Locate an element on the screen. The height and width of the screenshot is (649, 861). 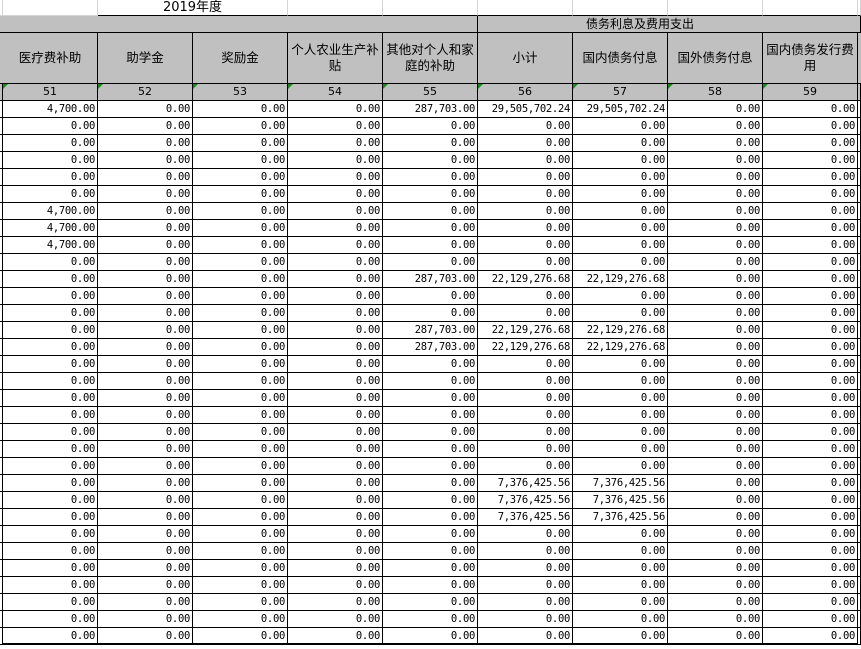
column-number: 53 is located at coordinates (240, 92).